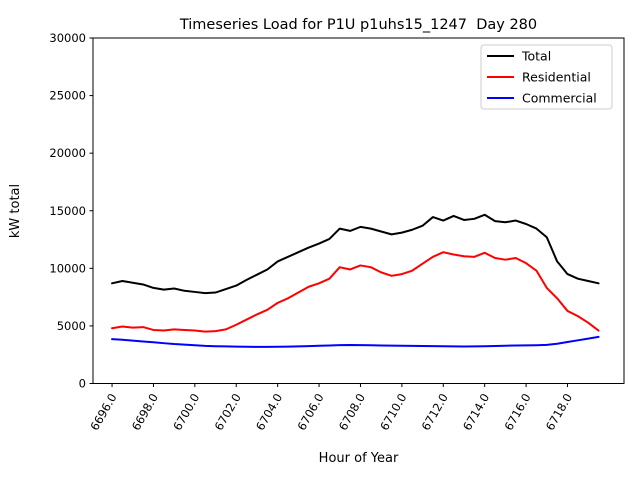 This screenshot has width=640, height=484. What do you see at coordinates (82, 384) in the screenshot?
I see `y-tick-label: 0` at bounding box center [82, 384].